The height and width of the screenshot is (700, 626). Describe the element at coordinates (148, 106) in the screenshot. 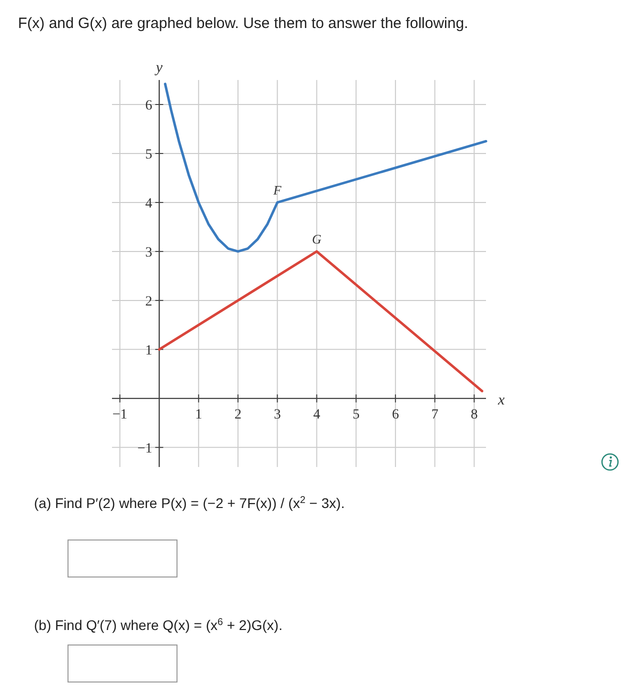

I see `y-tick-label: 6` at that location.